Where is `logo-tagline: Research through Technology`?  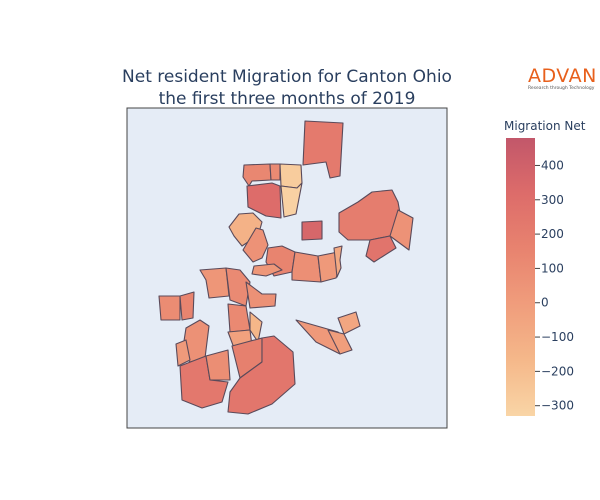
logo-tagline: Research through Technology is located at coordinates (561, 88).